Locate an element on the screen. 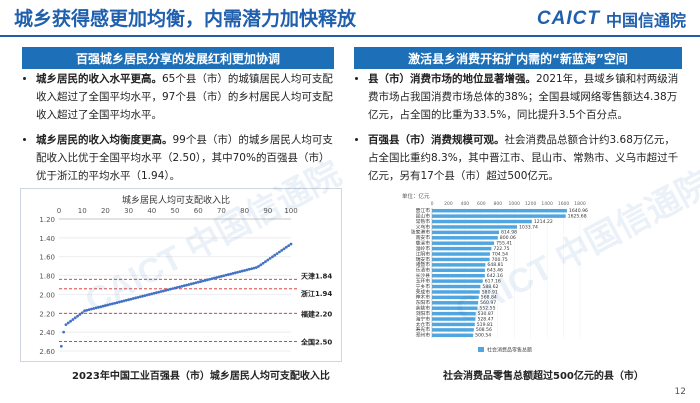 This screenshot has width=700, height=403. category-label: 寿光市 is located at coordinates (423, 329).